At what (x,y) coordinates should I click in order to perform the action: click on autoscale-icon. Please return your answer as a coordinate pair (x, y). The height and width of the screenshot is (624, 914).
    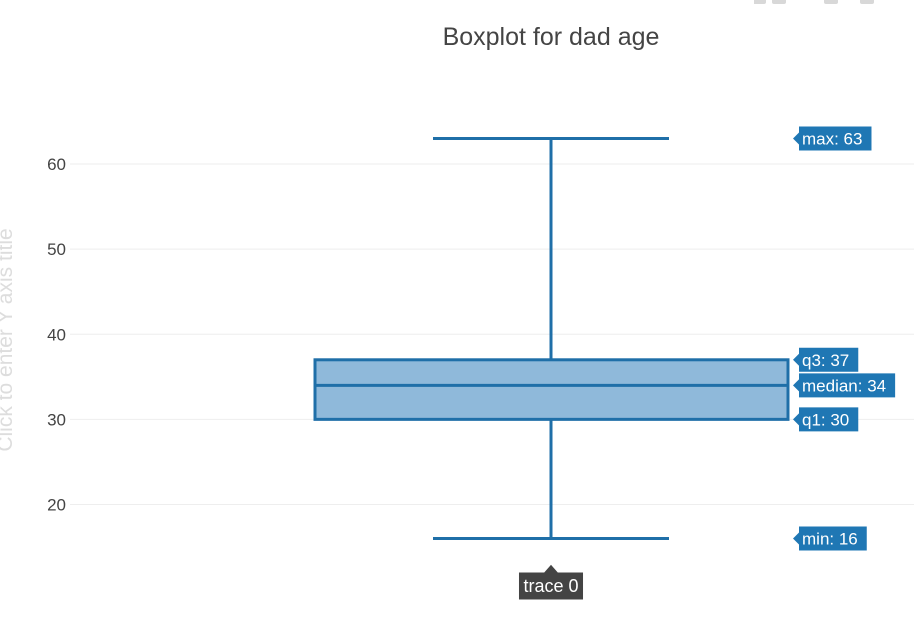
    Looking at the image, I should click on (831, 2).